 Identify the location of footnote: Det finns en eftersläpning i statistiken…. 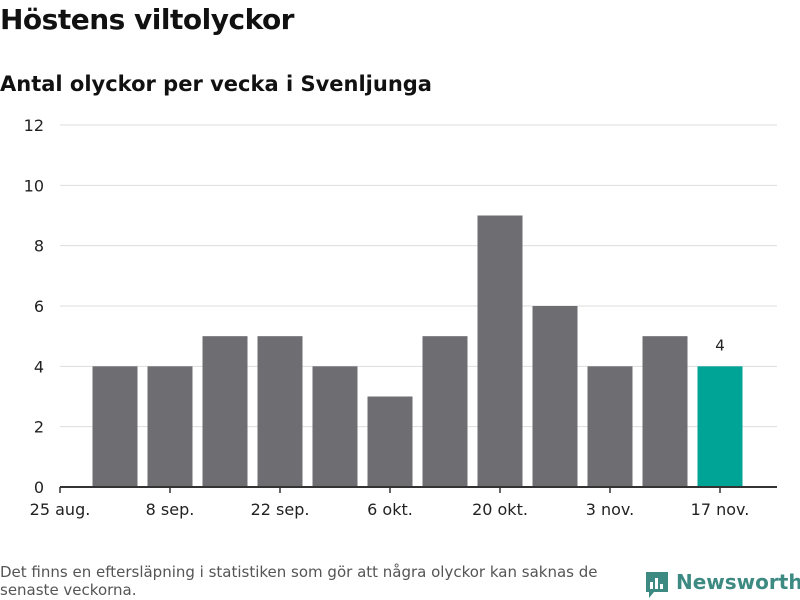
(299, 581).